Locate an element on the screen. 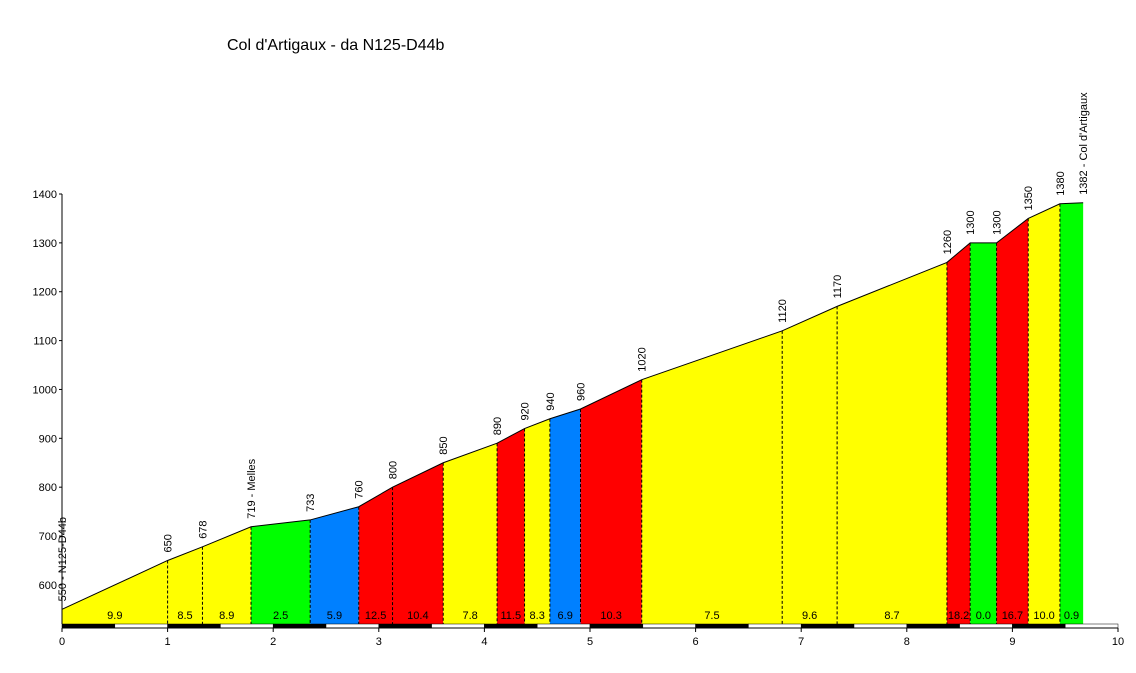  x-tick-label: 8 is located at coordinates (907, 642).